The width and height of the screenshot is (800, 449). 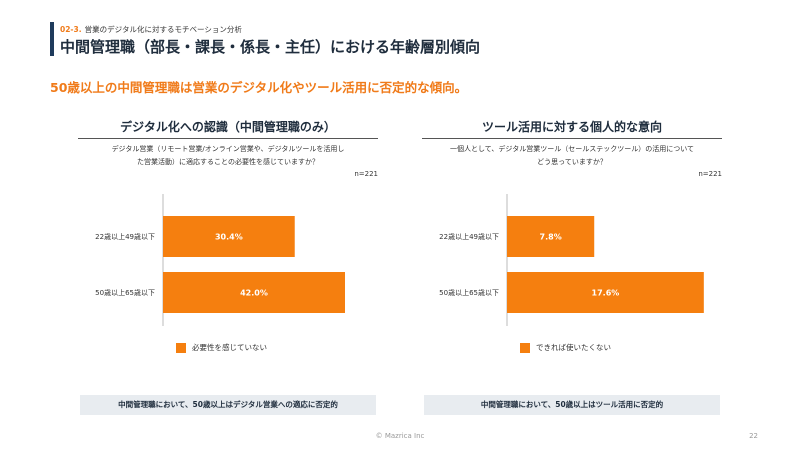 I want to click on question-line-1: 一個人として、デジタル営業ツール（セールステックツール）の活用について, so click(x=572, y=149).